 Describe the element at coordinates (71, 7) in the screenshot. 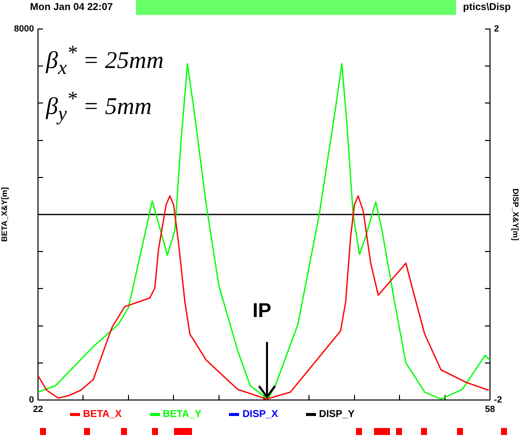

I see `text: Mon Jan 04 22:07` at that location.